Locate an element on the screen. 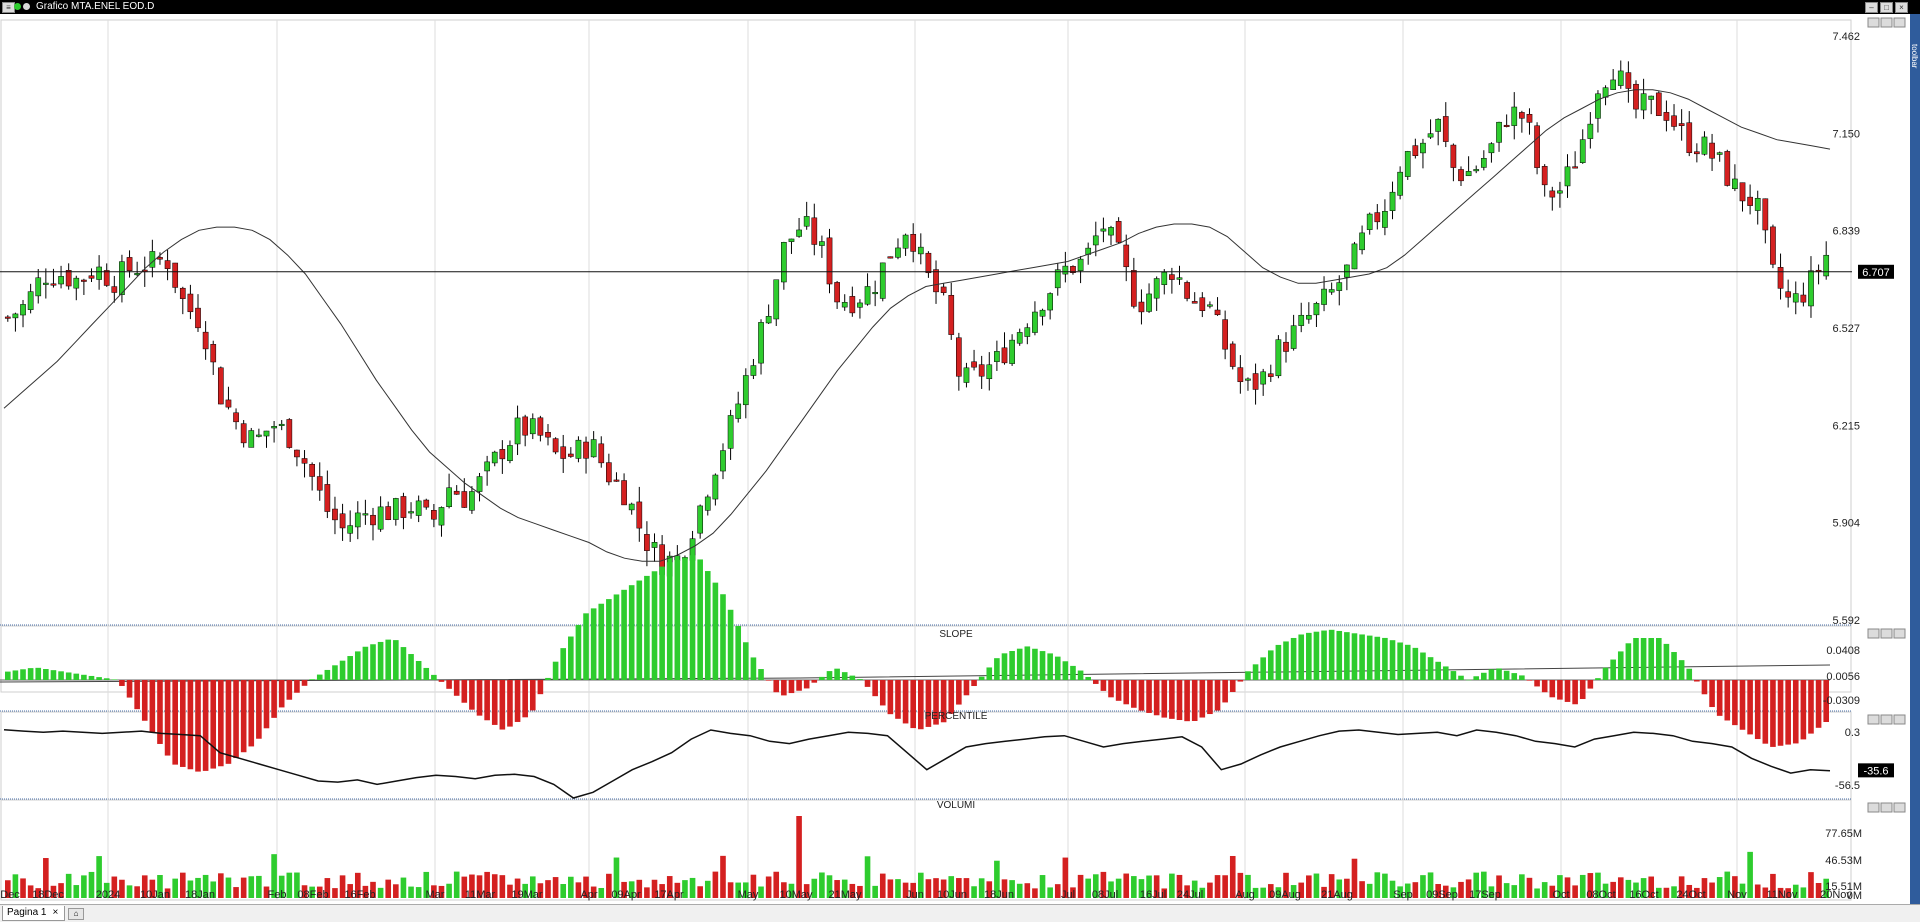 The width and height of the screenshot is (1920, 922). window-system-buttons: ≡ is located at coordinates (8, 7).